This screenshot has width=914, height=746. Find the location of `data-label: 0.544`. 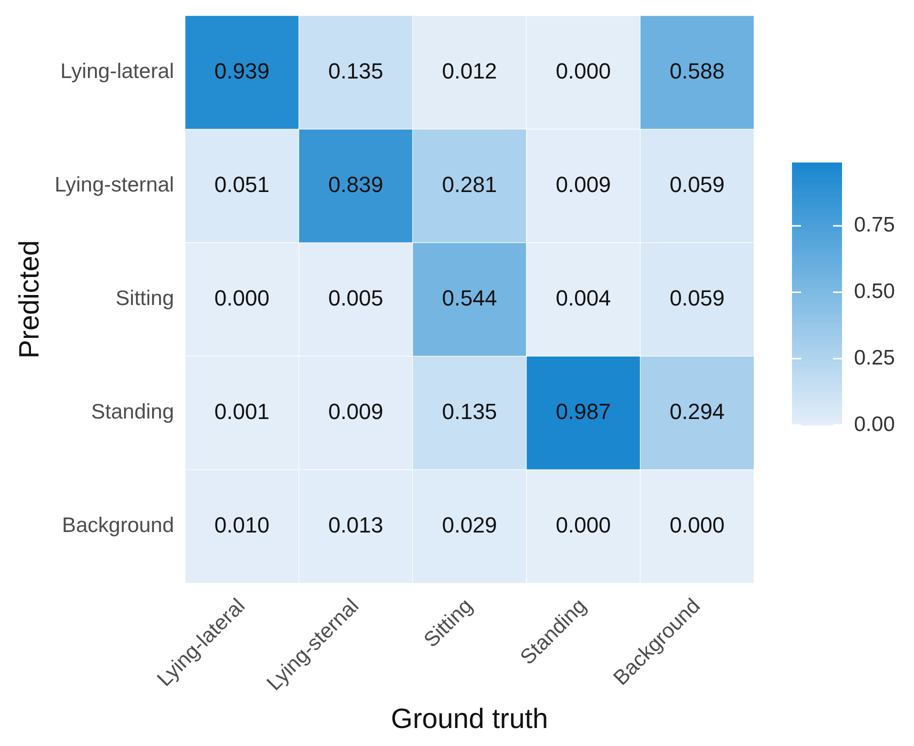

data-label: 0.544 is located at coordinates (470, 297).